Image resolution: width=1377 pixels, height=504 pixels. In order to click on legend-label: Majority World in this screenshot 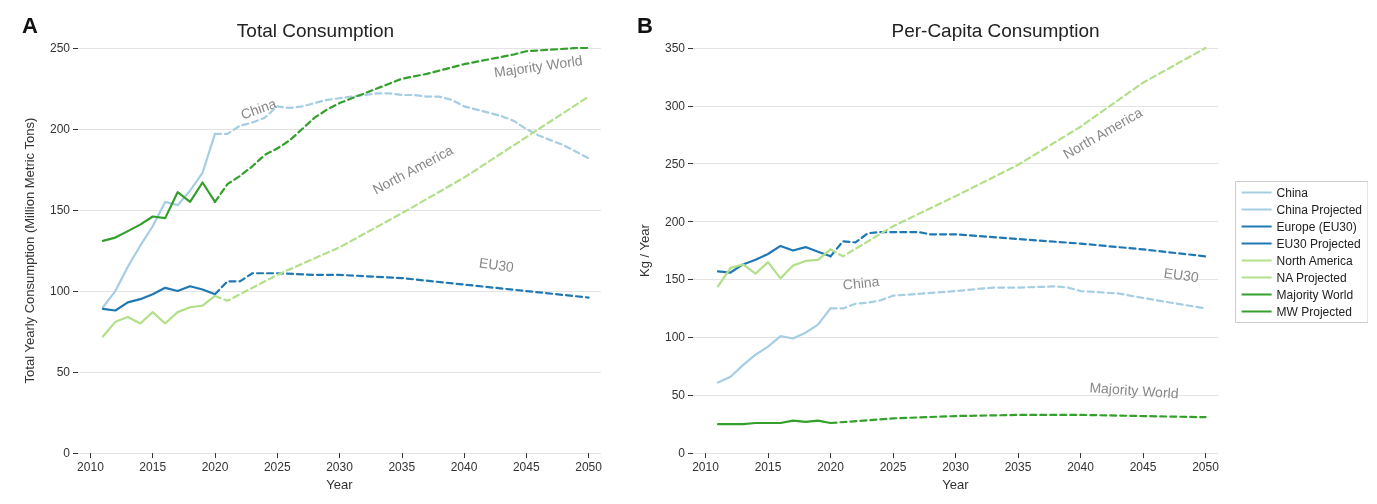, I will do `click(1315, 294)`.